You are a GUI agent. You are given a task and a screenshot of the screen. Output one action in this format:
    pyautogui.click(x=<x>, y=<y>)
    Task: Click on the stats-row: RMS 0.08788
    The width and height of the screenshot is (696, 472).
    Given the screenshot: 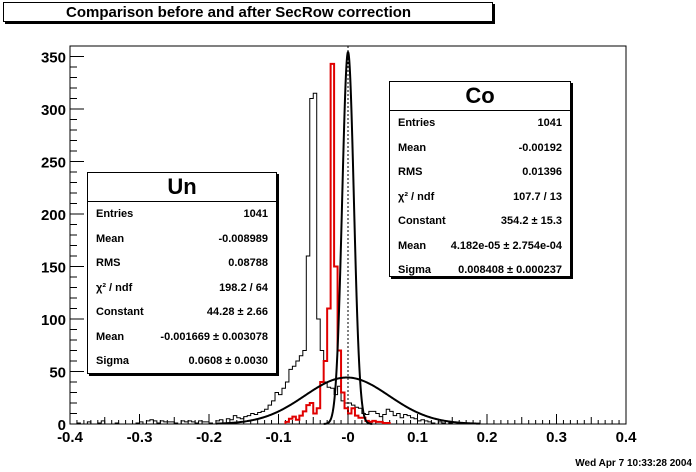 What is the action you would take?
    pyautogui.click(x=182, y=263)
    